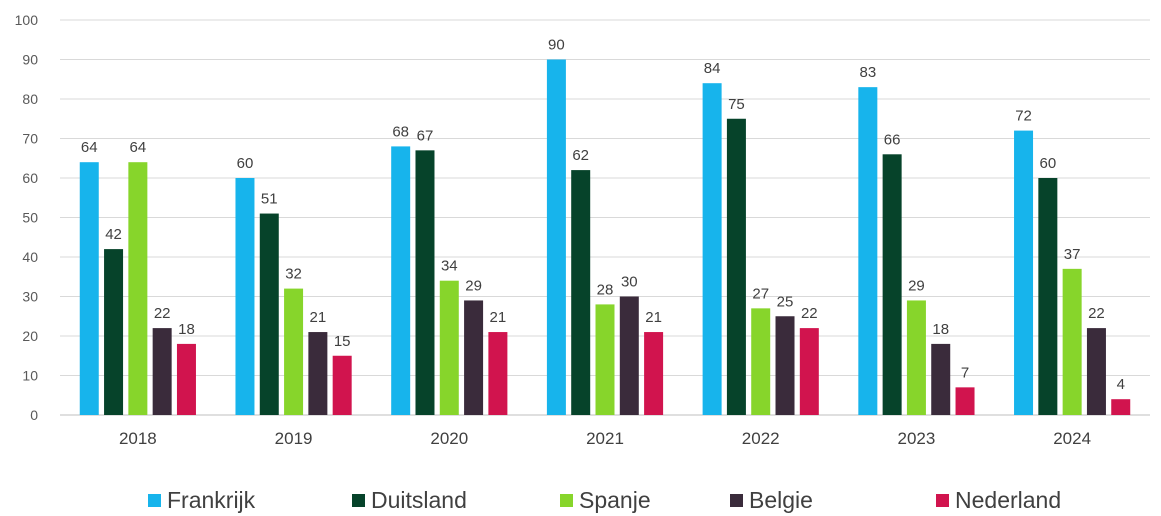 This screenshot has height=516, width=1161. I want to click on x-tick-label: 2018, so click(138, 438).